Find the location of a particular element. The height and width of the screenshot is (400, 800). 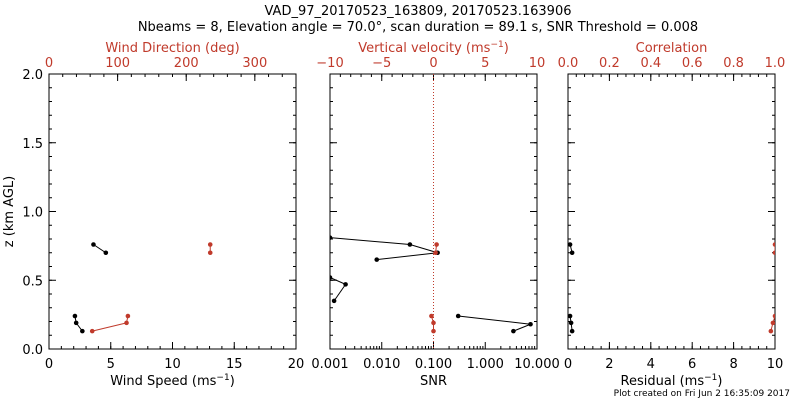

figure-title-line1: VAD_97_20170523_163809, 20170523.163906 is located at coordinates (418, 11).